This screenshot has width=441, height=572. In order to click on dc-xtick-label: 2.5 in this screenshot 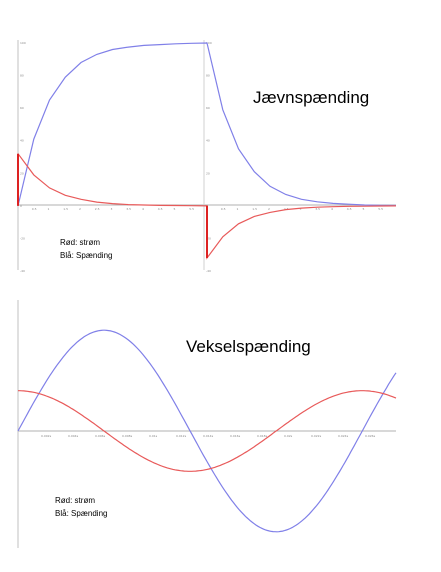, I will do `click(97, 209)`.